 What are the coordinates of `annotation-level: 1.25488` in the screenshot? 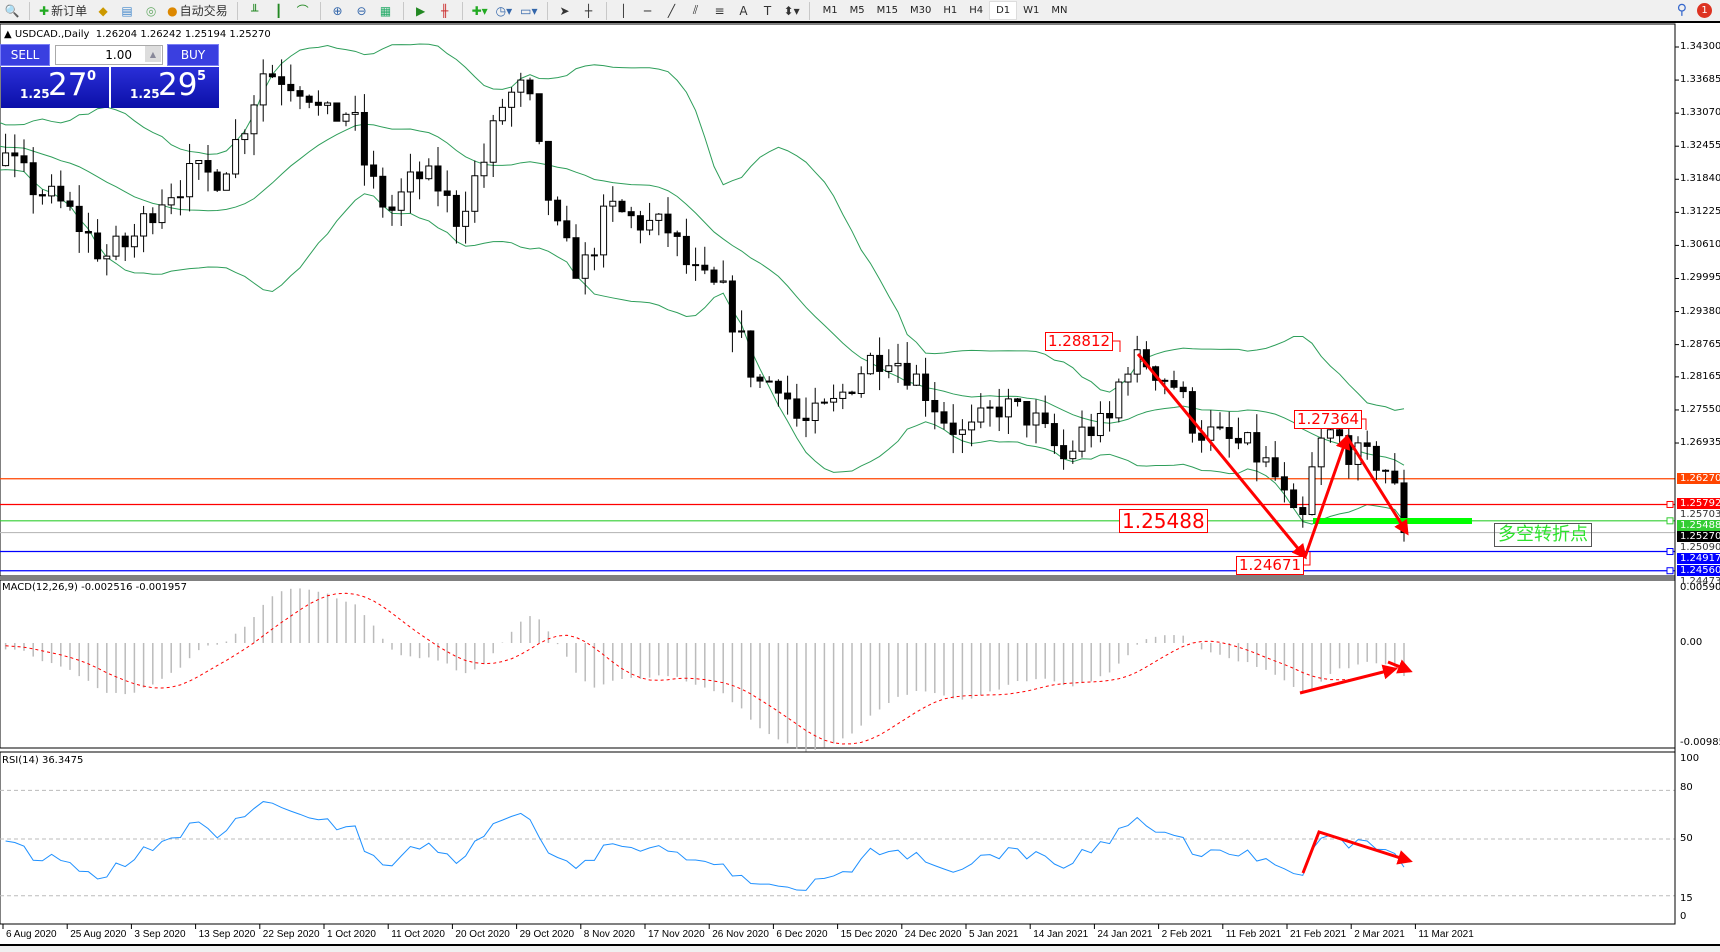 It's located at (1163, 521).